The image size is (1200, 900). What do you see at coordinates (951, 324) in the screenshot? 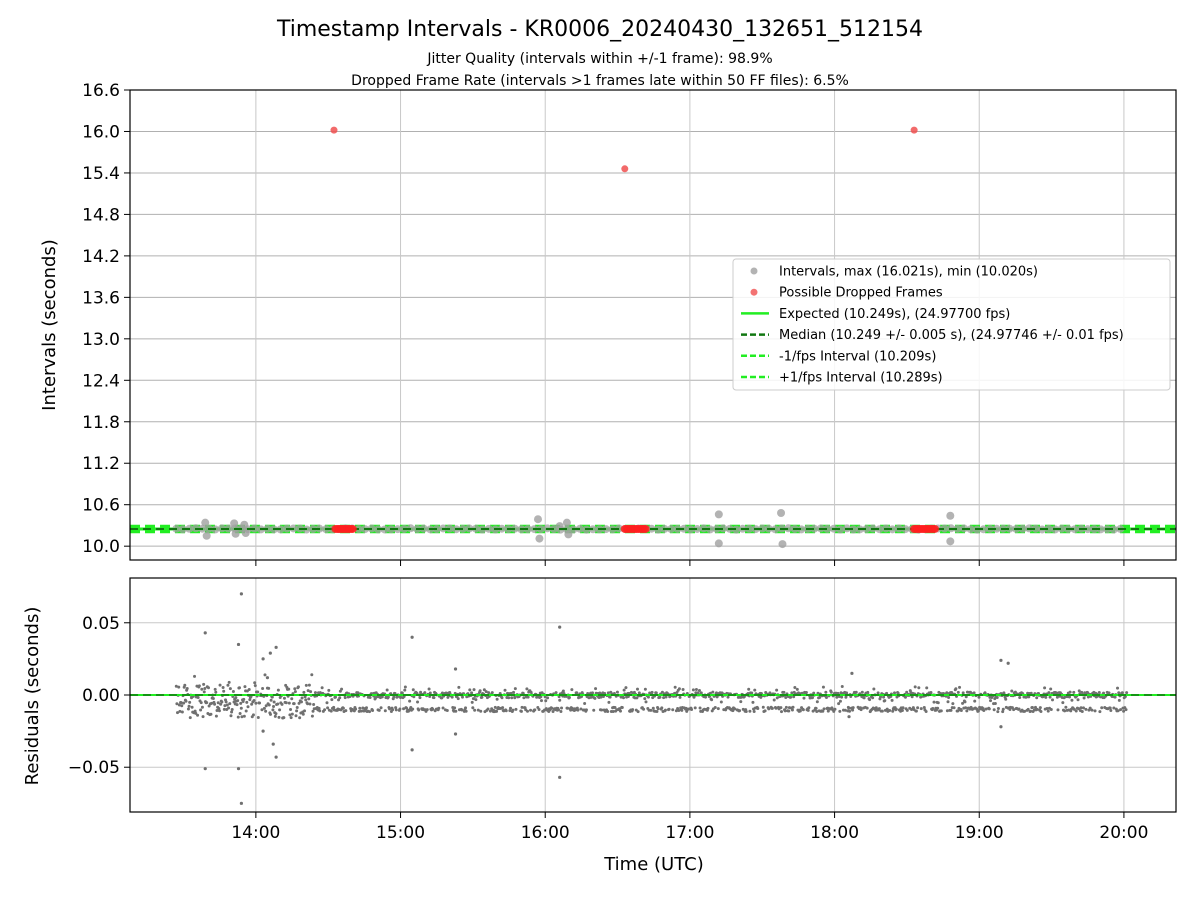
I see `legend-box` at bounding box center [951, 324].